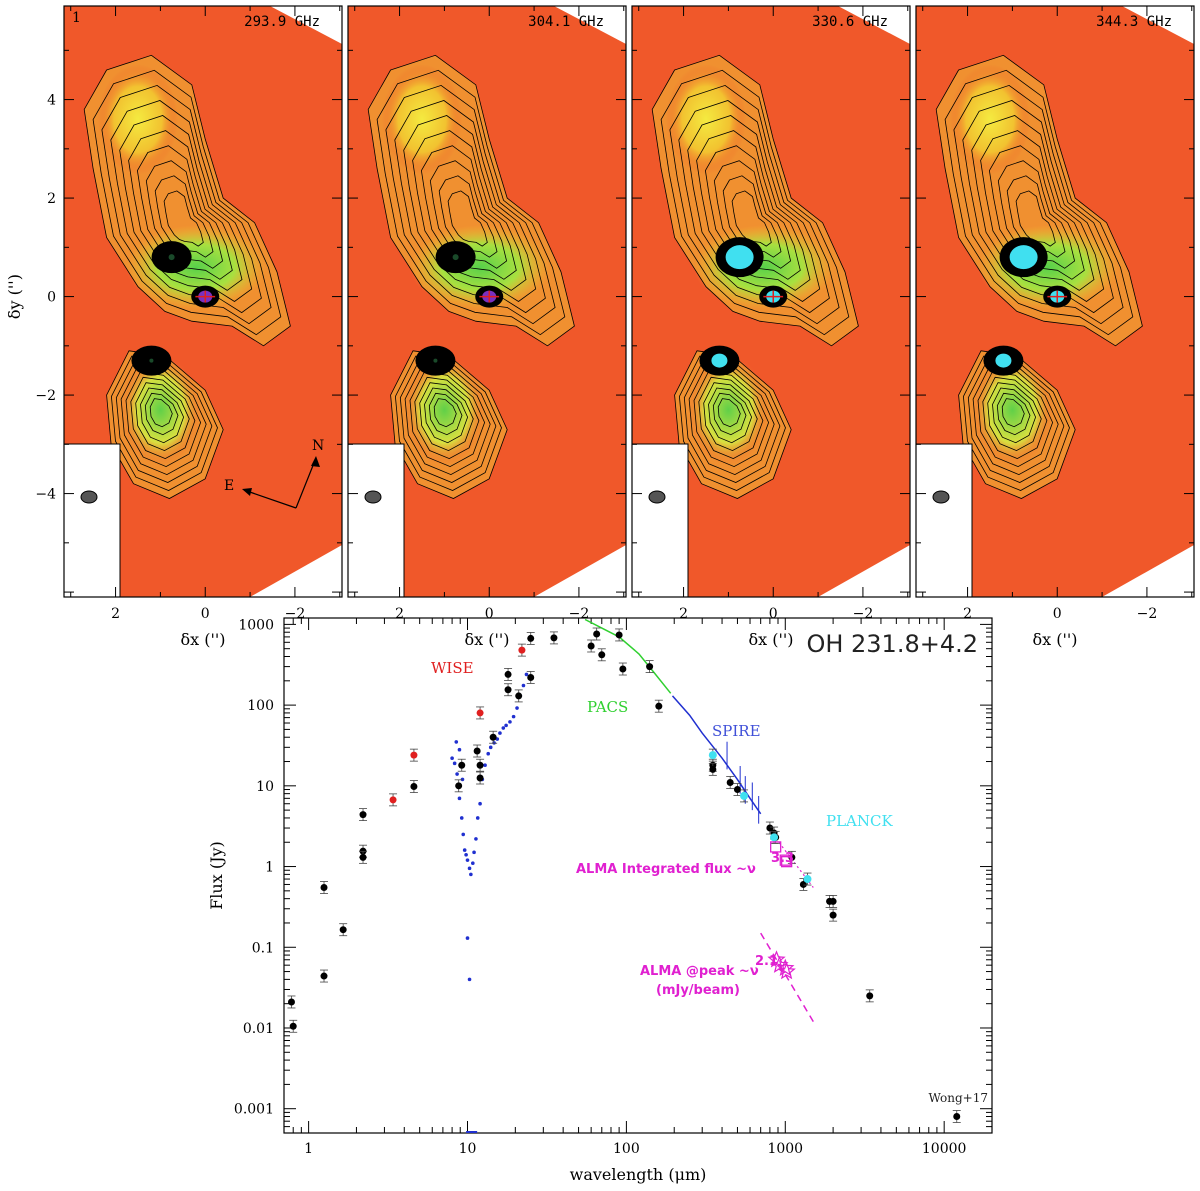 This screenshot has height=1191, width=1200. I want to click on blank-corner-top, so click(306, 25).